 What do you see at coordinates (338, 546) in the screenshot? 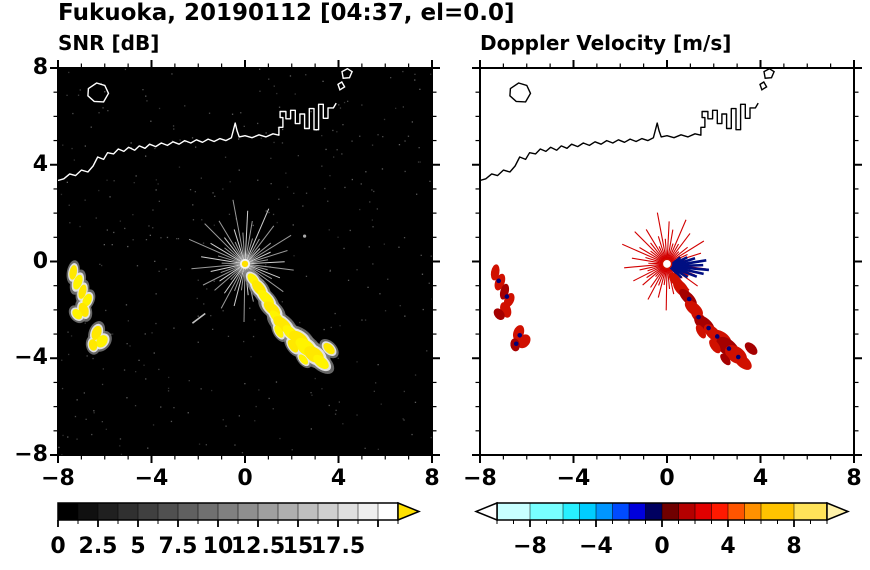
I see `snr-colorbar-label: 17.5` at bounding box center [338, 546].